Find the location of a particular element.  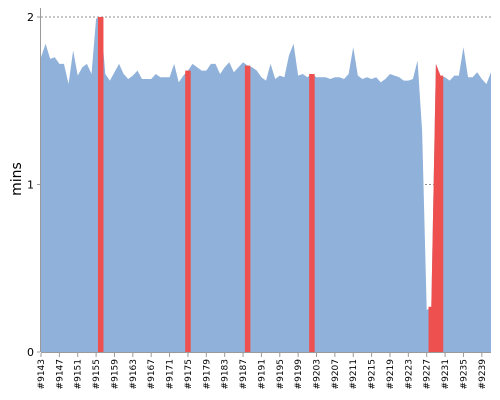

x-tick-label: #9215 is located at coordinates (373, 374).